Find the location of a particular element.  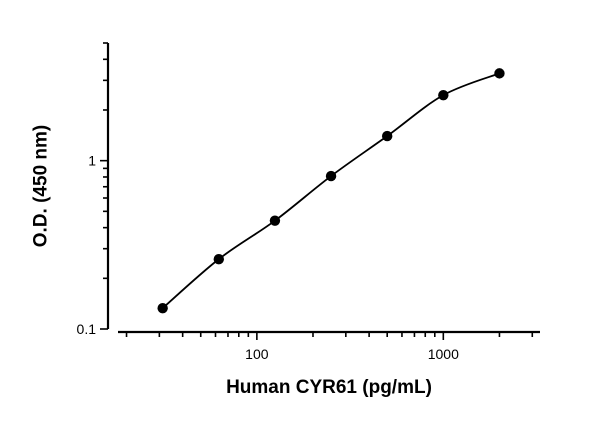

y-tick-label: 1 is located at coordinates (92, 161).